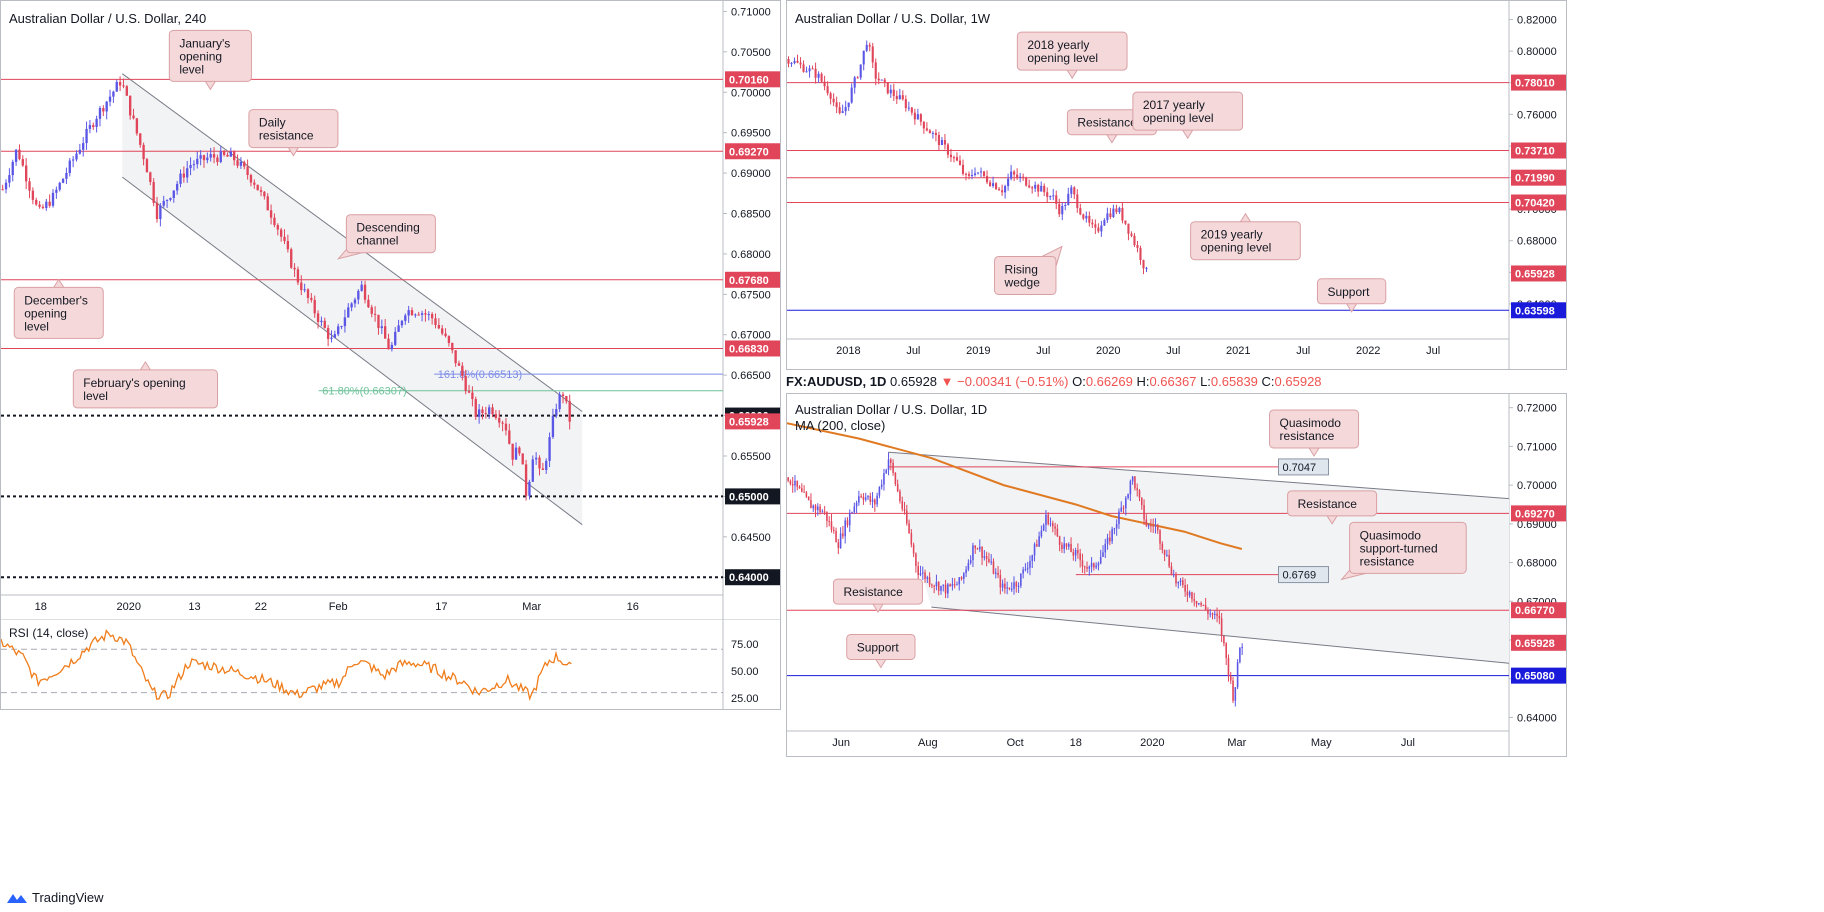 The width and height of the screenshot is (1824, 912). What do you see at coordinates (751, 255) in the screenshot?
I see `y-tick-label: 0.68000` at bounding box center [751, 255].